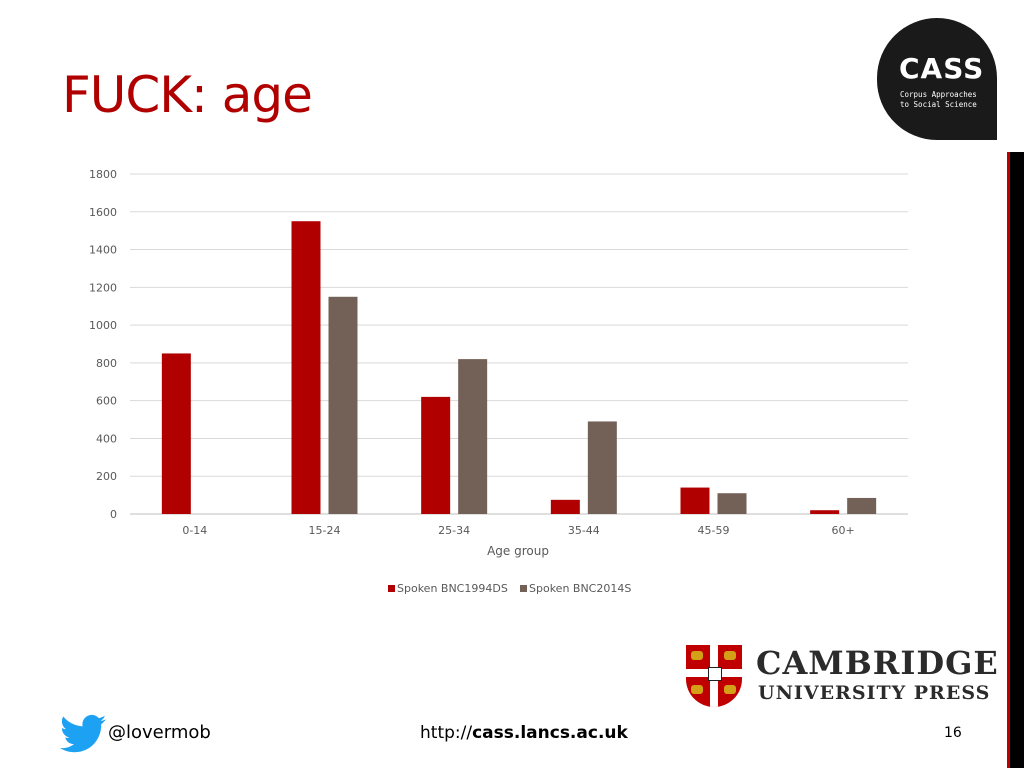 The image size is (1024, 768). Describe the element at coordinates (953, 733) in the screenshot. I see `page-number: 16` at that location.